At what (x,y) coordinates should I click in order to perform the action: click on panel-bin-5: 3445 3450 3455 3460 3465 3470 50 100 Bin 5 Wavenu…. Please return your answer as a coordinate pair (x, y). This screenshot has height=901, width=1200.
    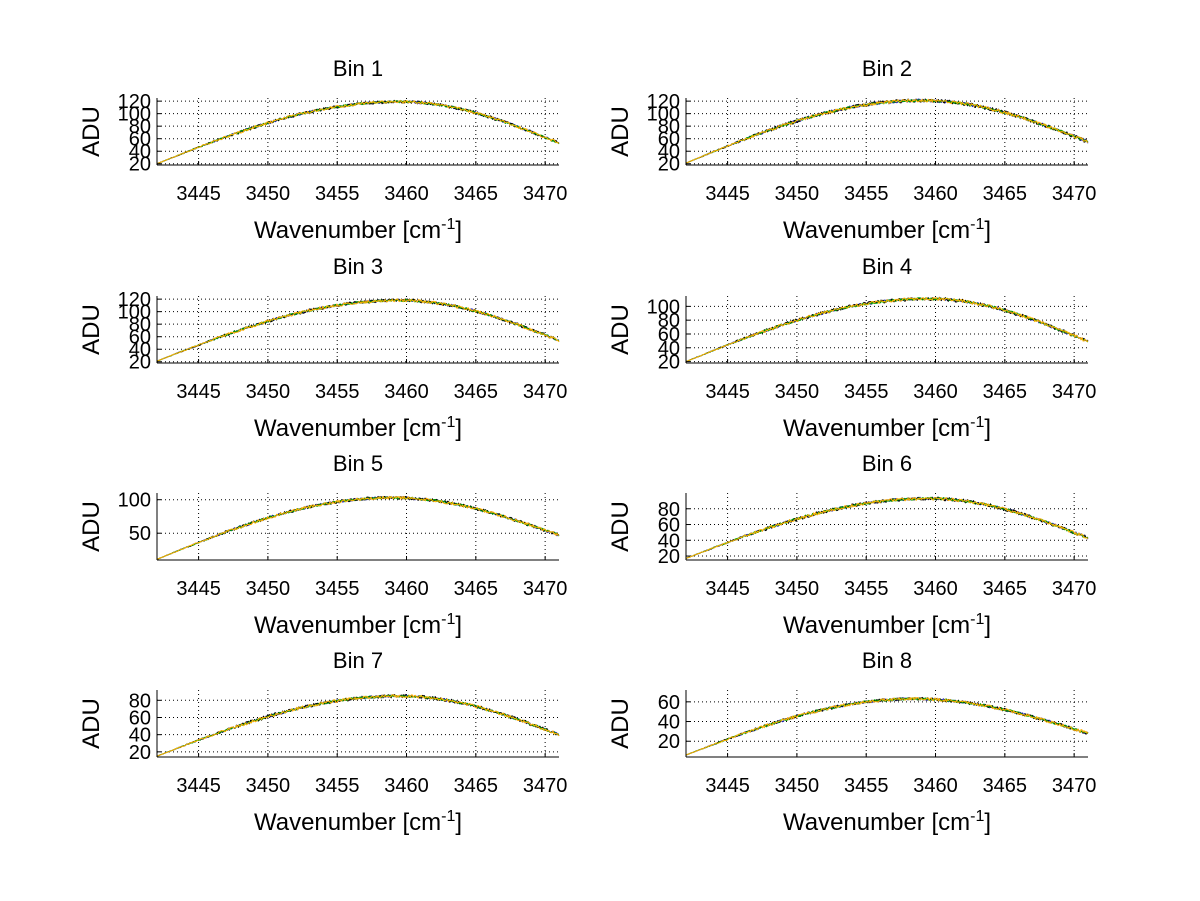
    Looking at the image, I should click on (322, 545).